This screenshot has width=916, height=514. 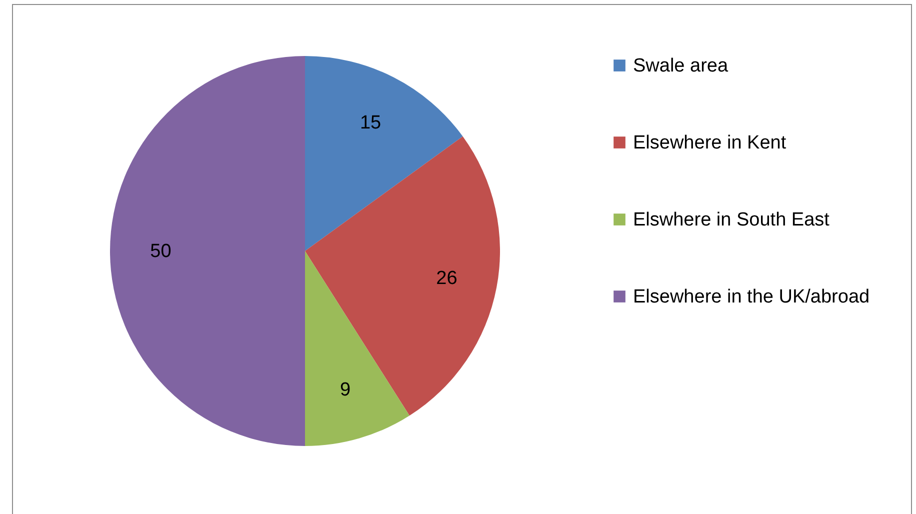 I want to click on legend-label: Elswhere in South East, so click(x=731, y=220).